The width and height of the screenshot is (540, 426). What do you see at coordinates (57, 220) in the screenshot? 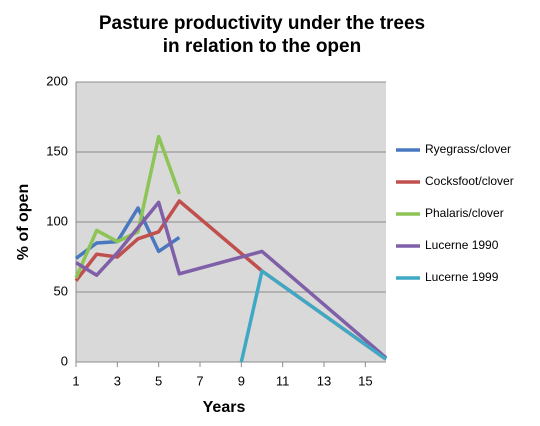
I see `y-tick-label: 100` at bounding box center [57, 220].